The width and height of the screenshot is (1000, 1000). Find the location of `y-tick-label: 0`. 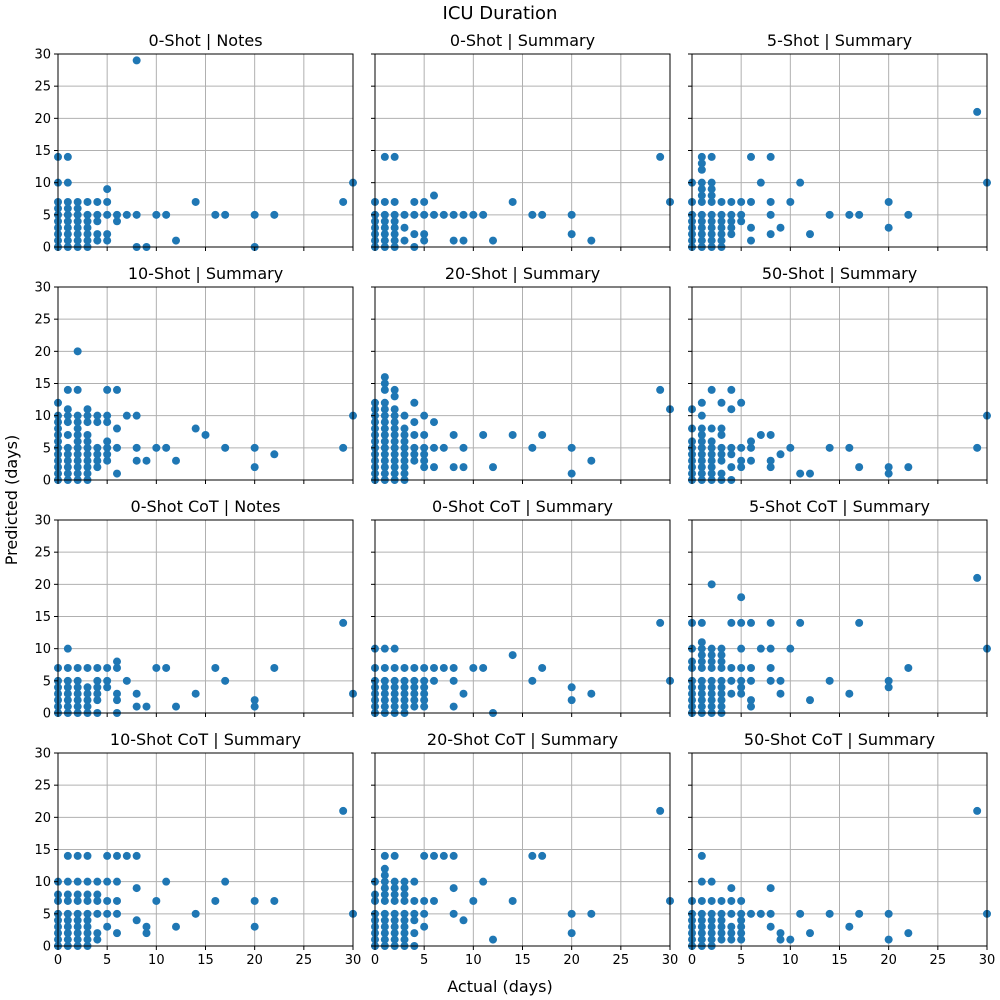

y-tick-label: 0 is located at coordinates (47, 714).